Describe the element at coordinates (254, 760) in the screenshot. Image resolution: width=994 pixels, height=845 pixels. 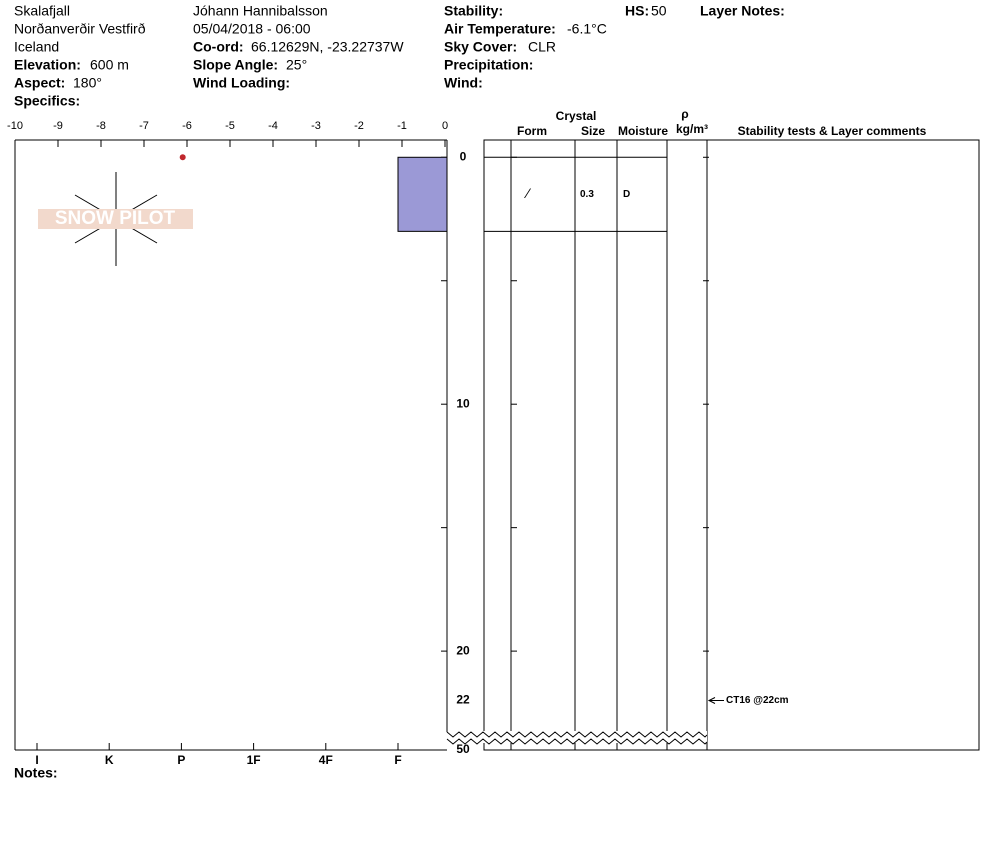
I see `hardness-label: 1F` at that location.